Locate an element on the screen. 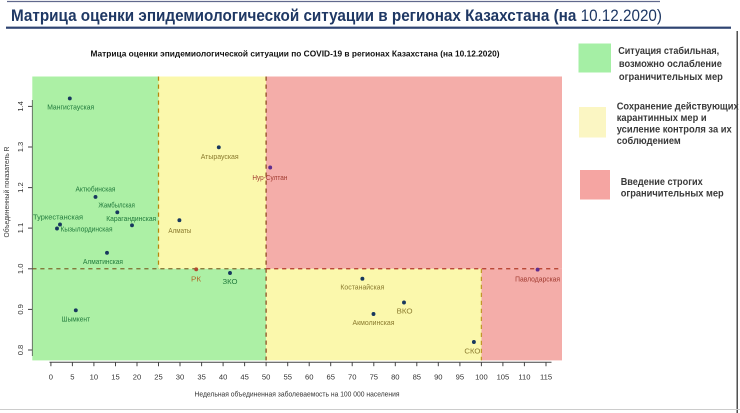 The height and width of the screenshot is (413, 740). svg-text: возможно ослабление is located at coordinates (670, 64).